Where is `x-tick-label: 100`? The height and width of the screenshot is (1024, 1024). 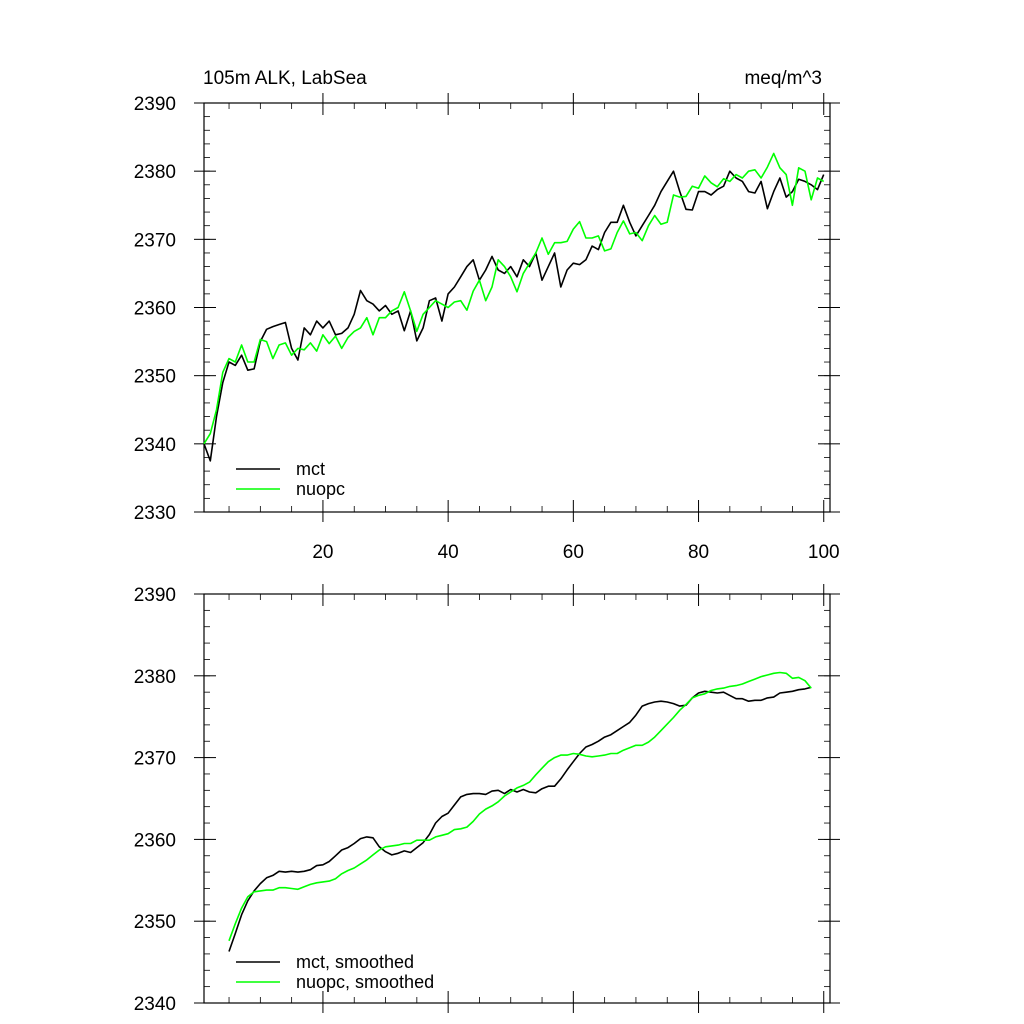
x-tick-label: 100 is located at coordinates (824, 552).